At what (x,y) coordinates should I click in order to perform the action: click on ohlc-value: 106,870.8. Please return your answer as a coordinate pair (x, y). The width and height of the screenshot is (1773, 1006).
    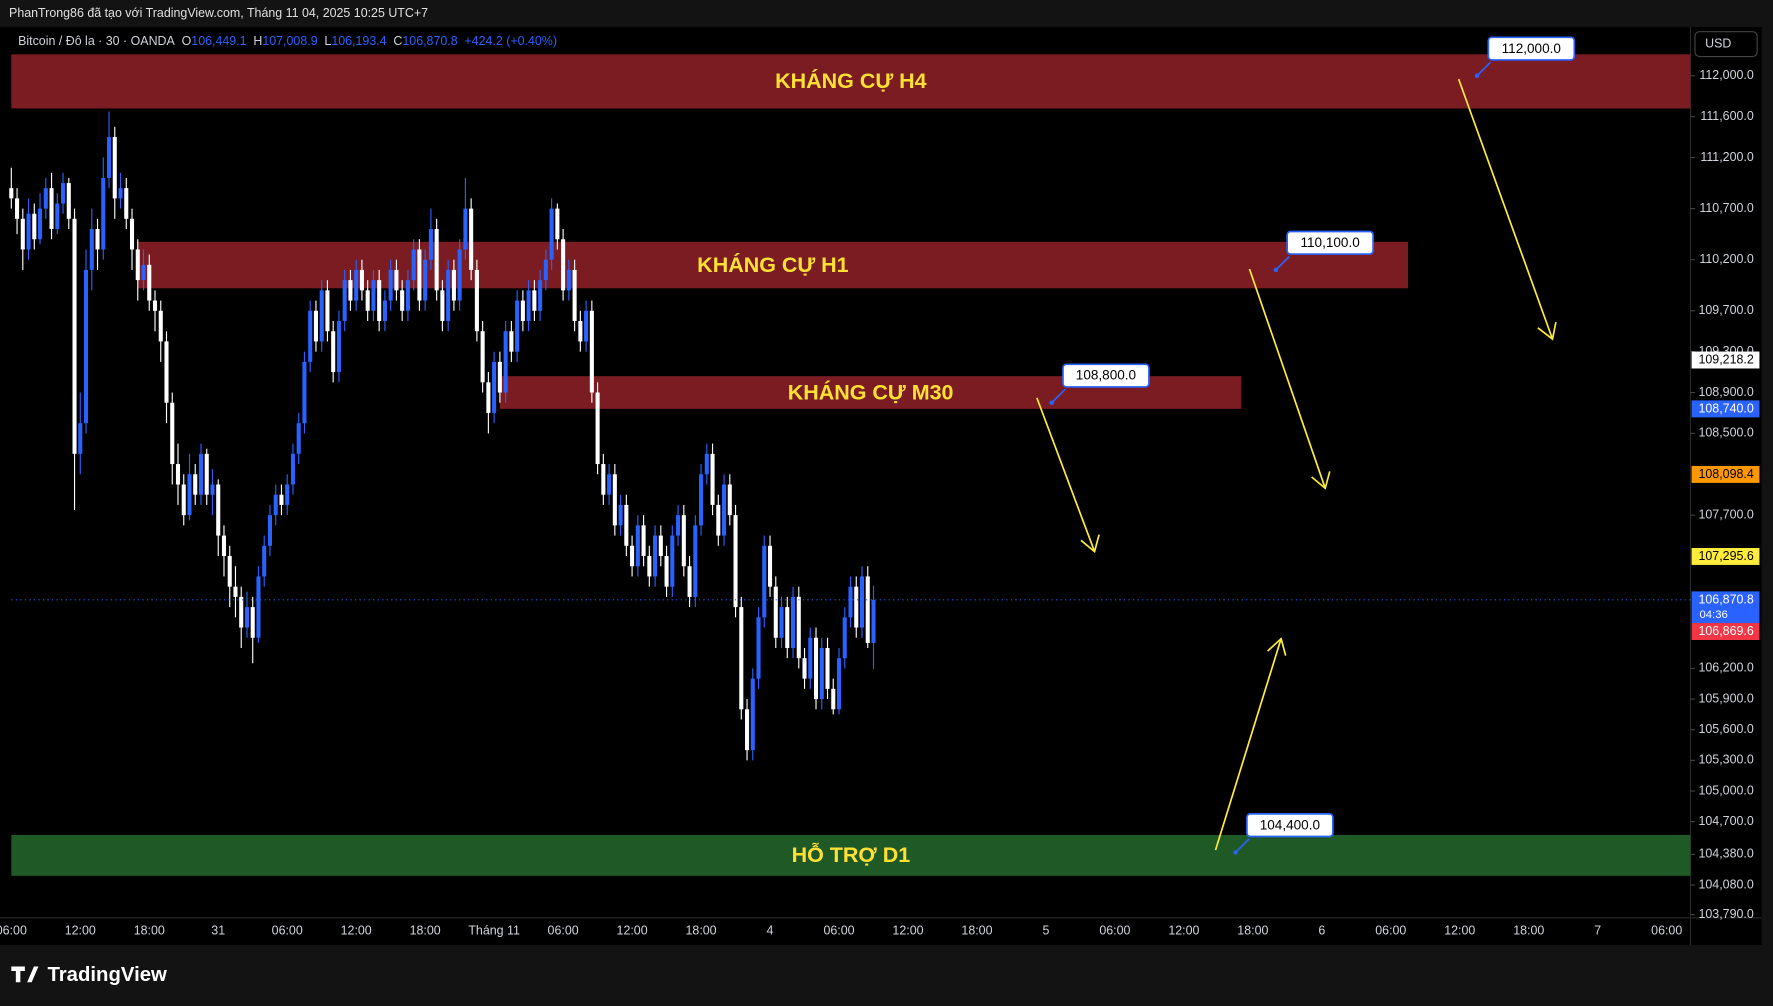
    Looking at the image, I should click on (429, 41).